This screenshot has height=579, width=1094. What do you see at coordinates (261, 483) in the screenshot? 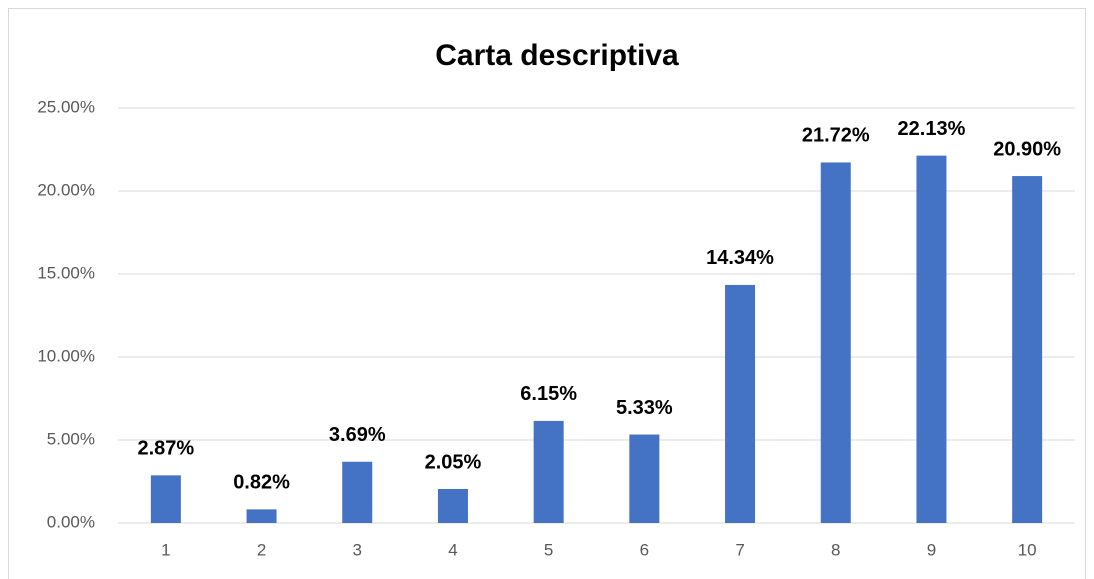
I see `data-label: 0.82%` at bounding box center [261, 483].